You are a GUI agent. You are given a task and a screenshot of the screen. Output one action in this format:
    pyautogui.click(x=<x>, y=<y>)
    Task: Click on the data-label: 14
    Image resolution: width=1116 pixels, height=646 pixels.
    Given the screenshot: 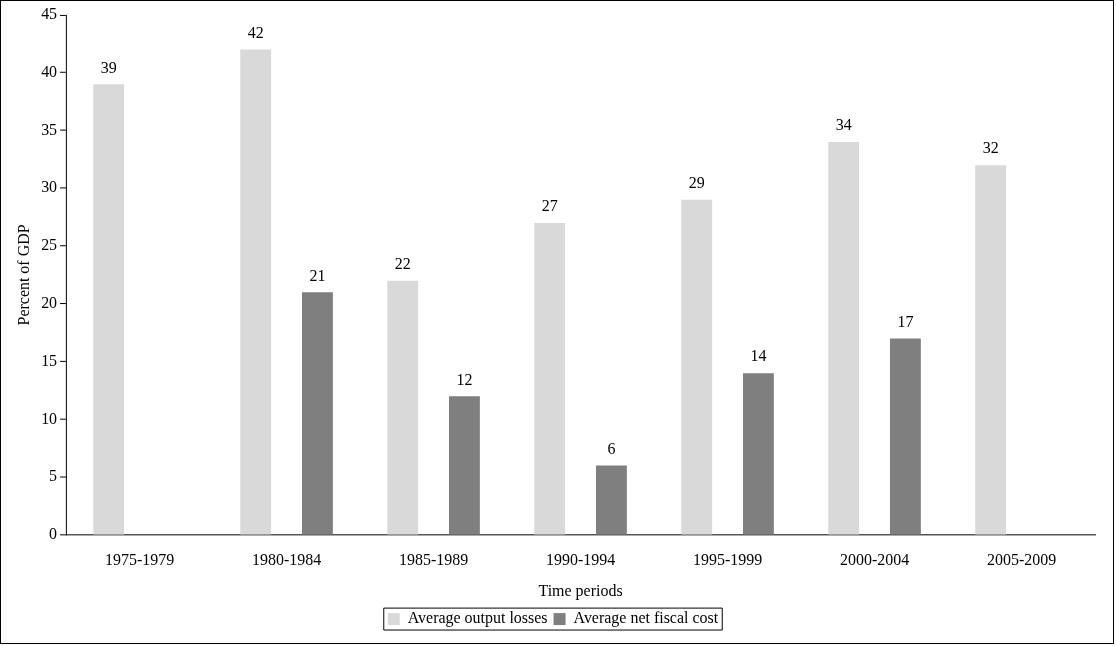 What is the action you would take?
    pyautogui.click(x=758, y=356)
    